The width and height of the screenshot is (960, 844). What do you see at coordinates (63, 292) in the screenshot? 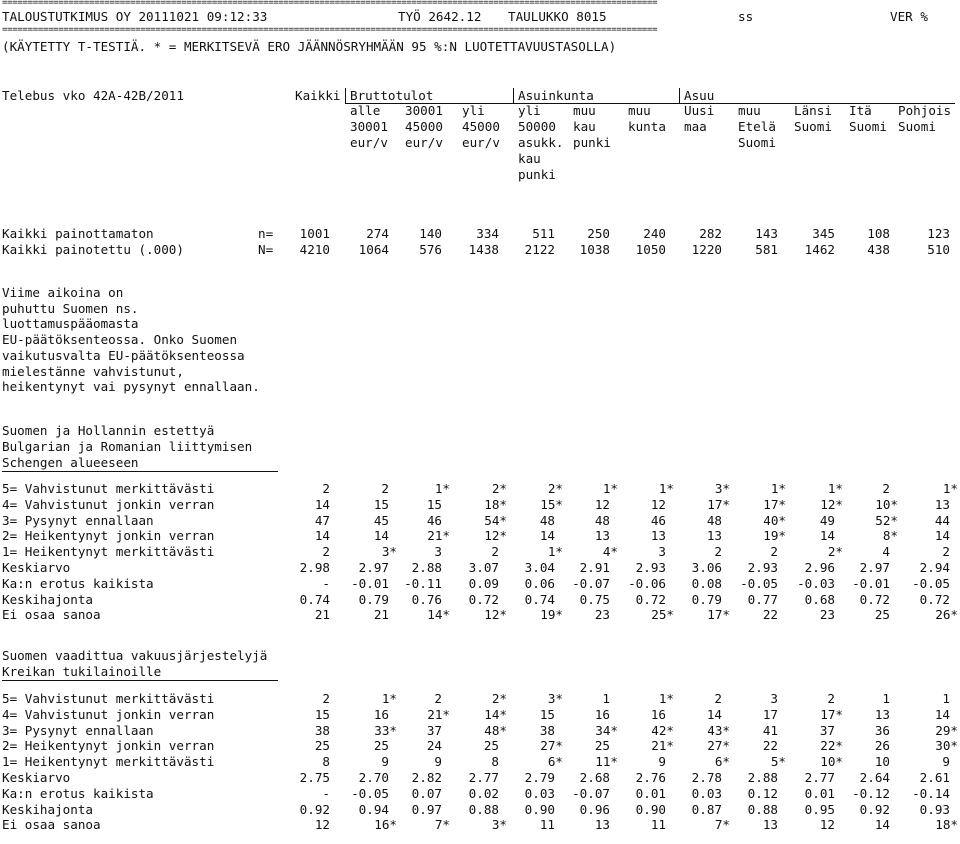
I see `question-line: Viime aikoina on` at bounding box center [63, 292].